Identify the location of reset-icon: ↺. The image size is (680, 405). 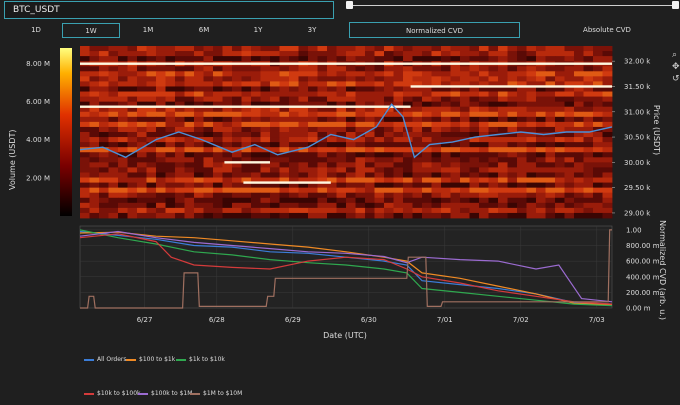
(676, 79).